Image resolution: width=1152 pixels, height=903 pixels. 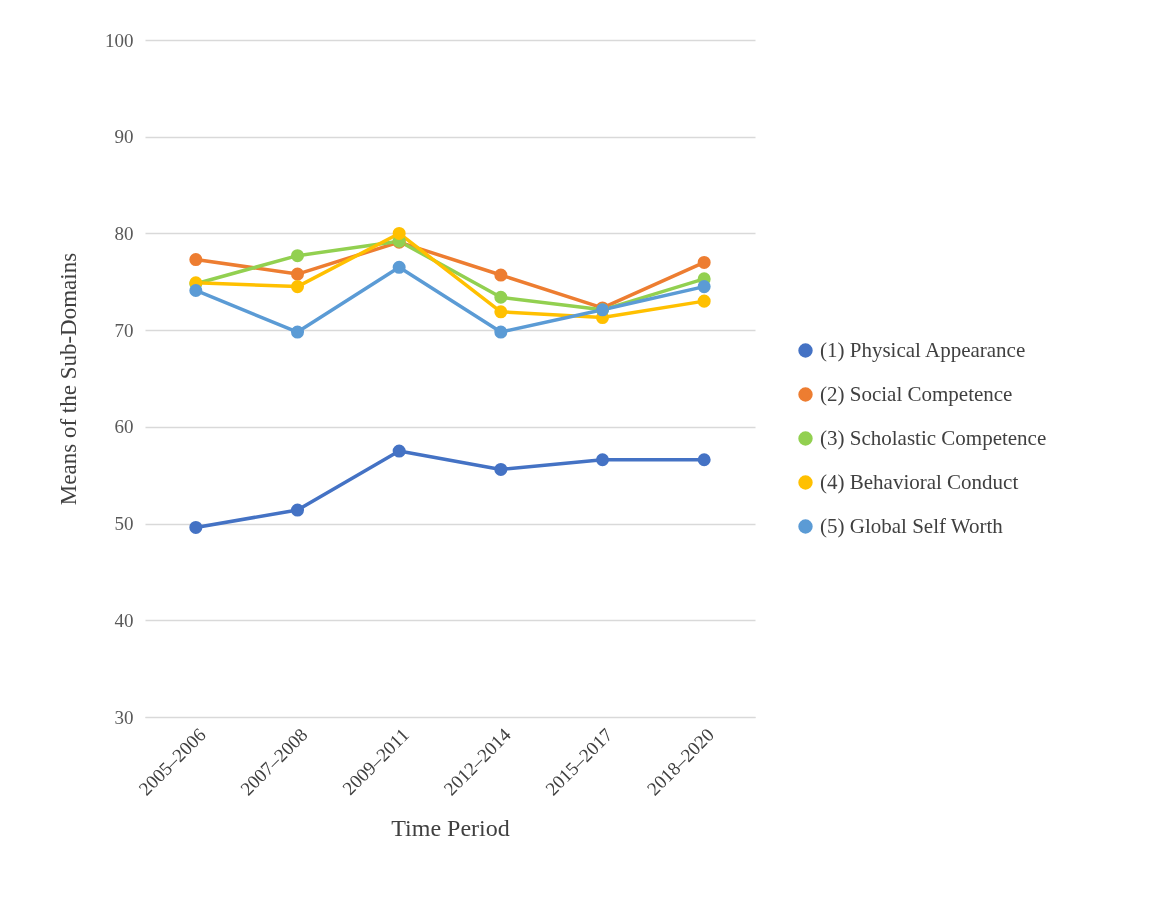 What do you see at coordinates (124, 233) in the screenshot?
I see `y-tick-label: 80` at bounding box center [124, 233].